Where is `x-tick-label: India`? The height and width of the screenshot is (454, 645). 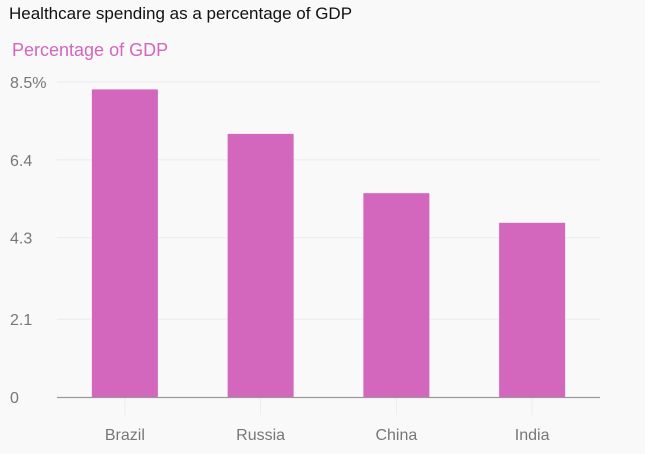
x-tick-label: India is located at coordinates (532, 435).